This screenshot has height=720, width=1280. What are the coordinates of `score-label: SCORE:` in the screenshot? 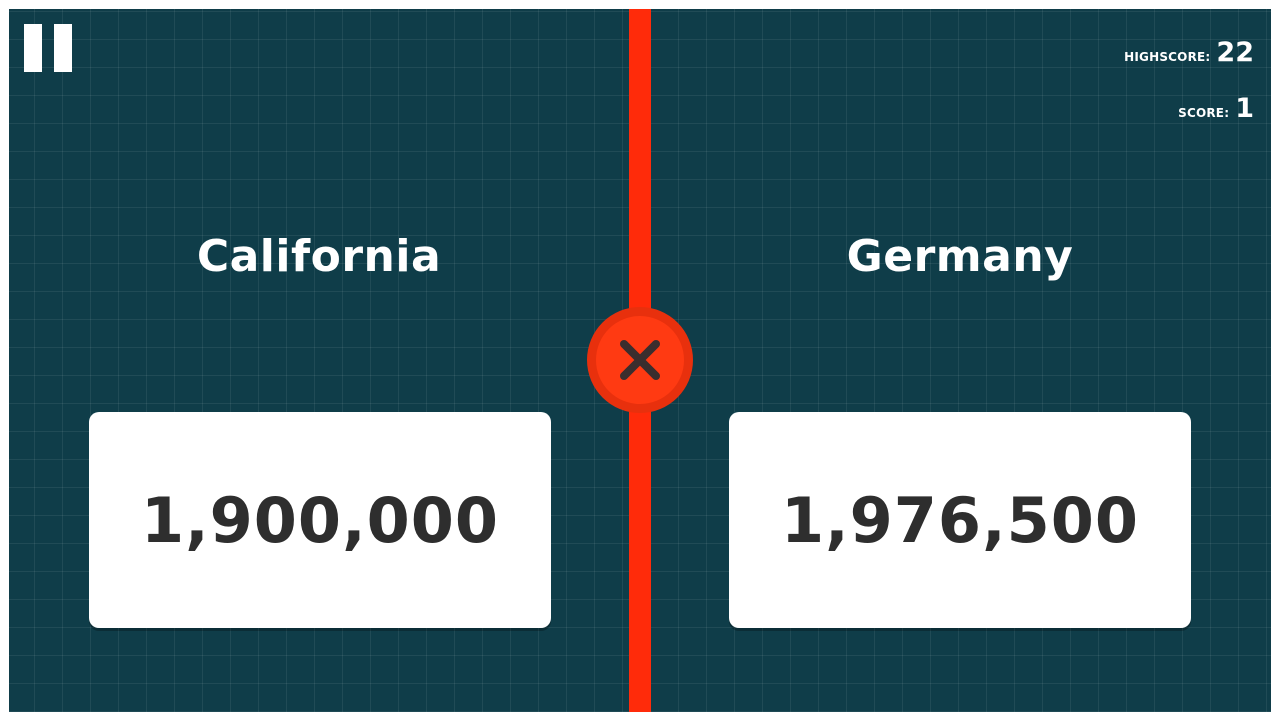 It's located at (1204, 113).